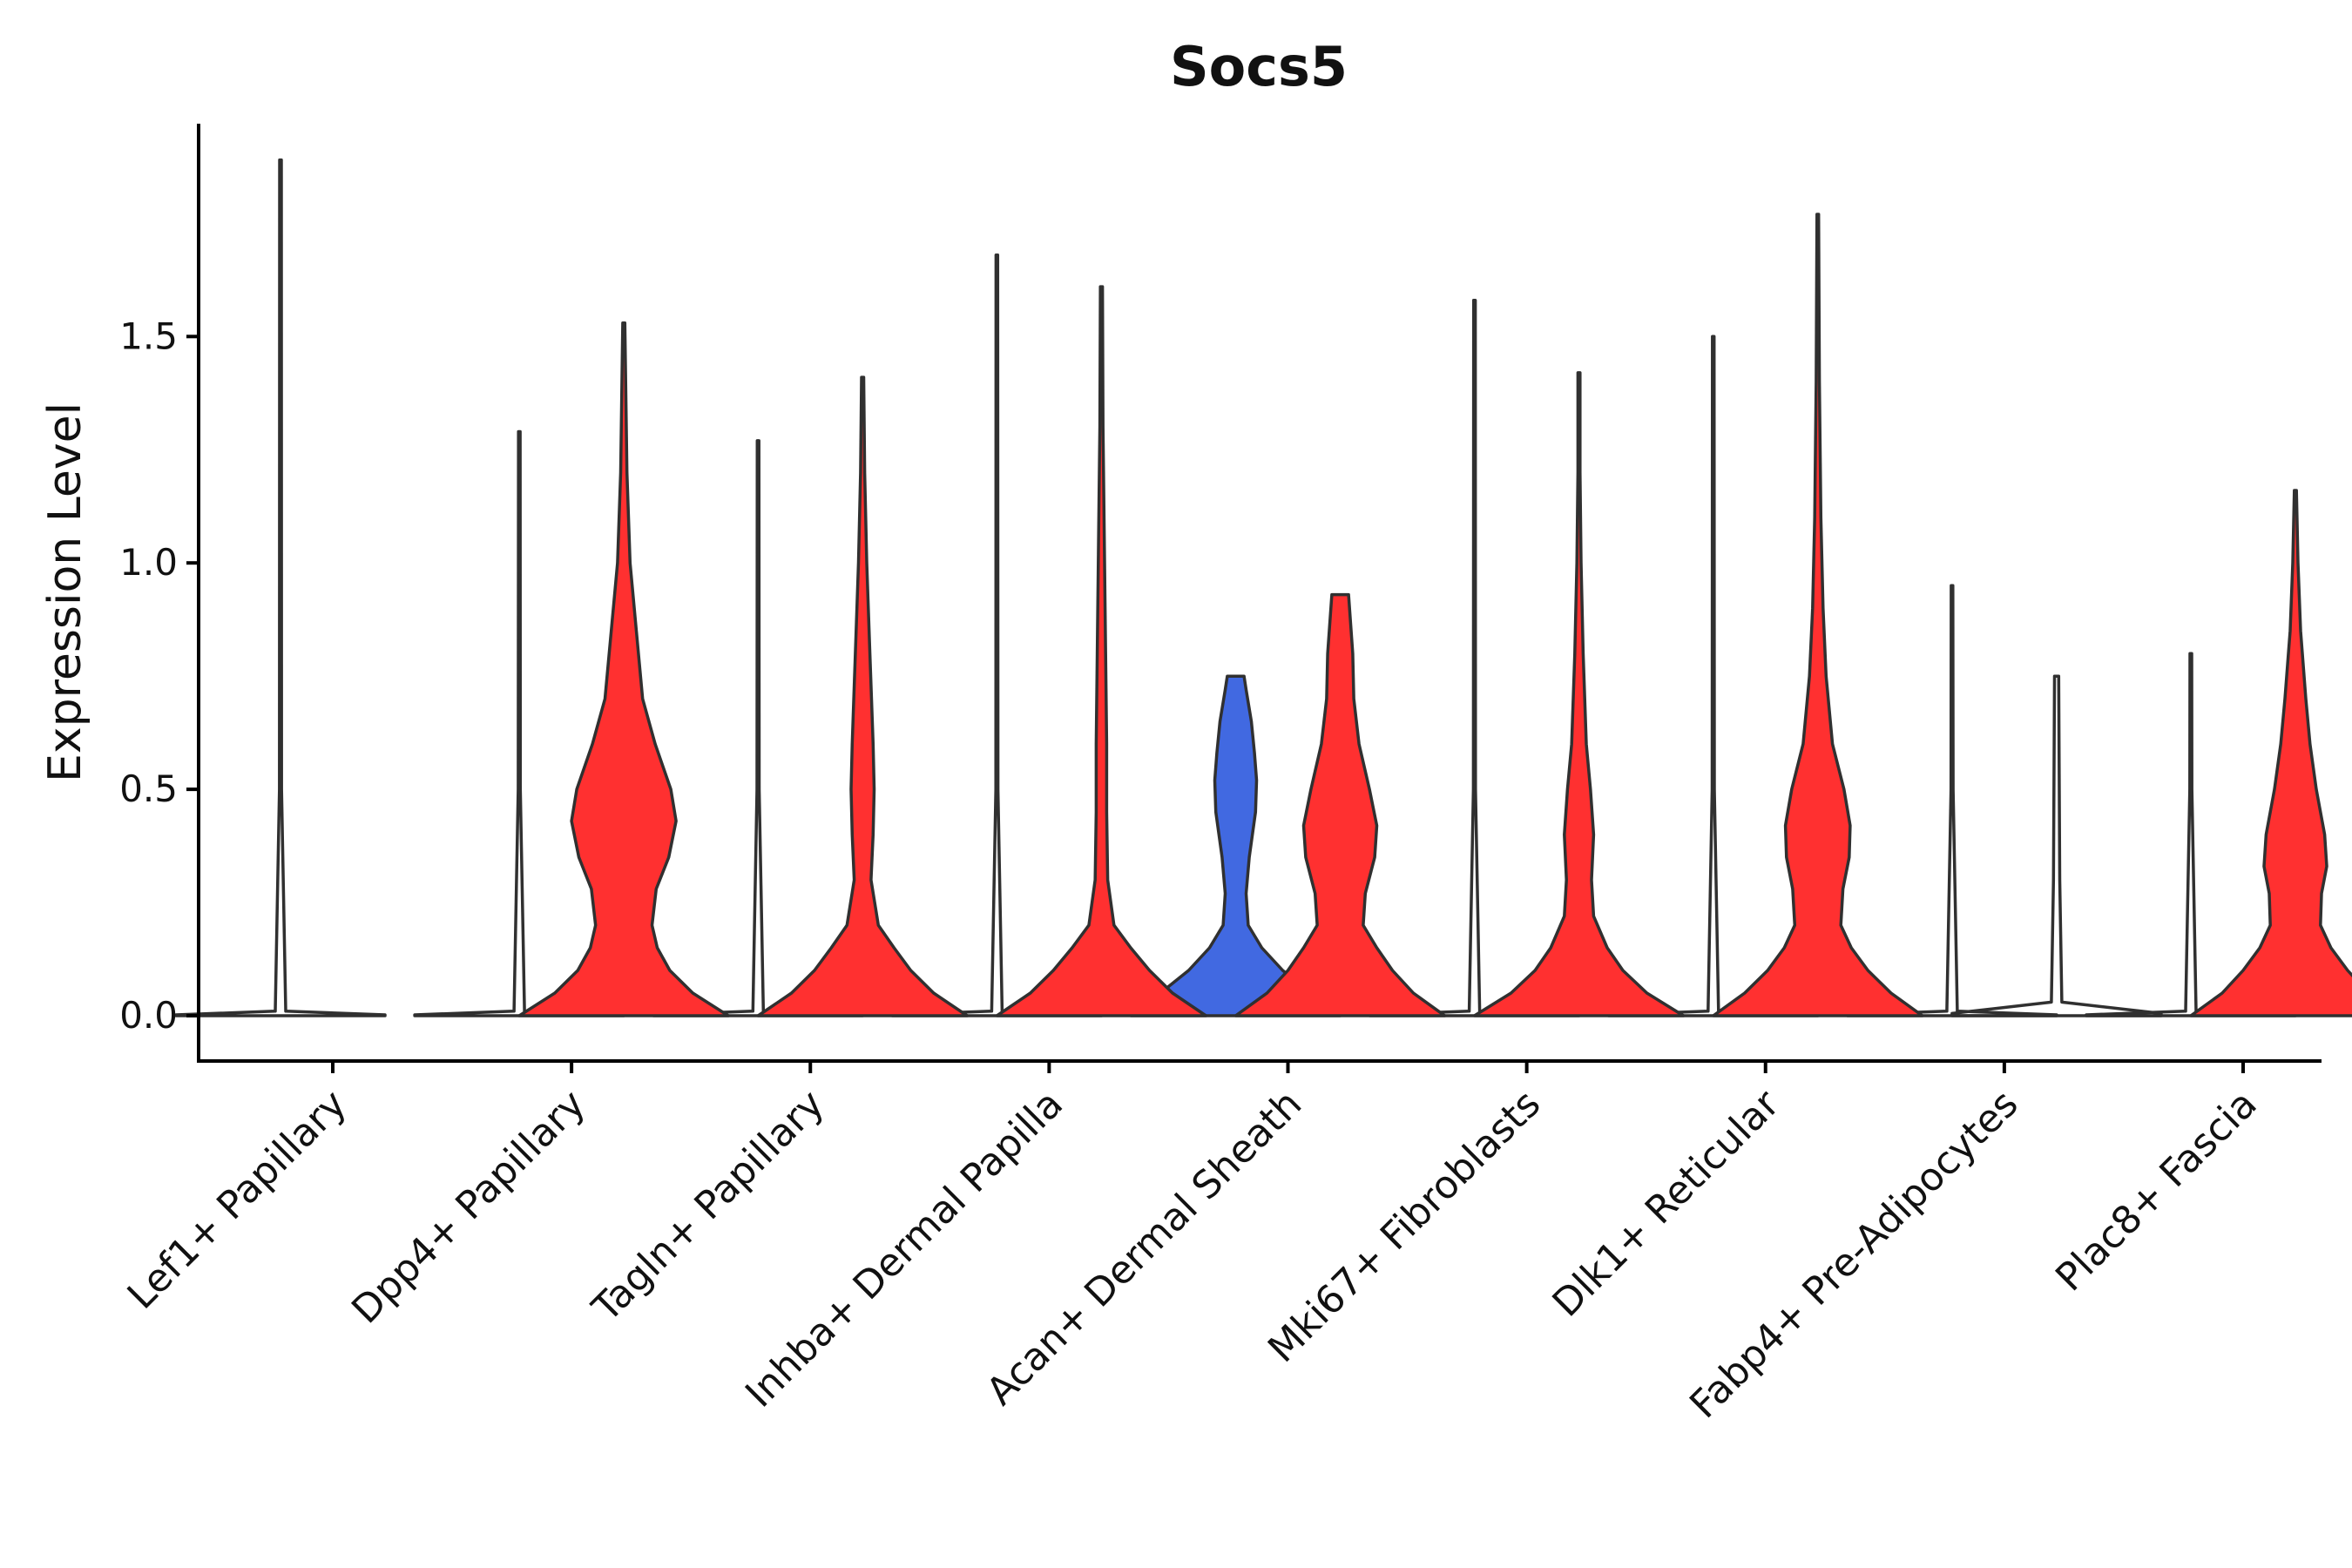 The height and width of the screenshot is (1568, 2352). I want to click on violin-group_a-dlk1-reticular, so click(1713, 676).